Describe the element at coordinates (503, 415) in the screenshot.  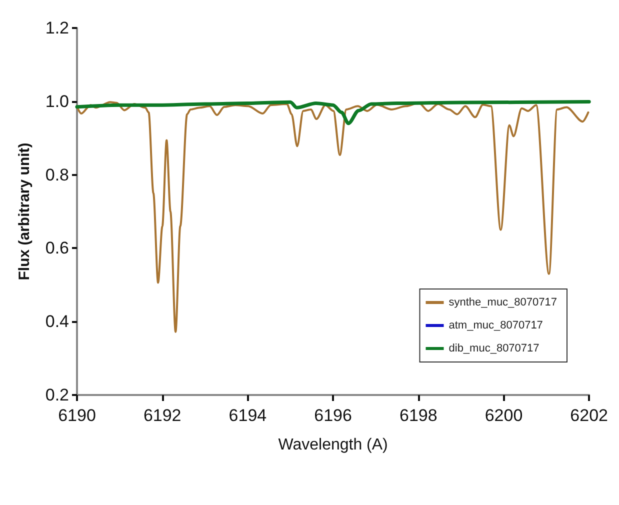
I see `x-tick-label: 6200` at that location.